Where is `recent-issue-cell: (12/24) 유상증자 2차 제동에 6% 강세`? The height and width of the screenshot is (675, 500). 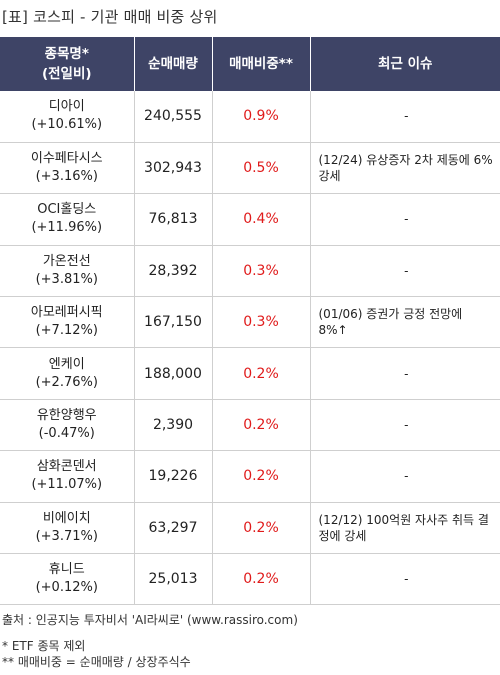 recent-issue-cell: (12/24) 유상증자 2차 제동에 6% 강세 is located at coordinates (405, 168).